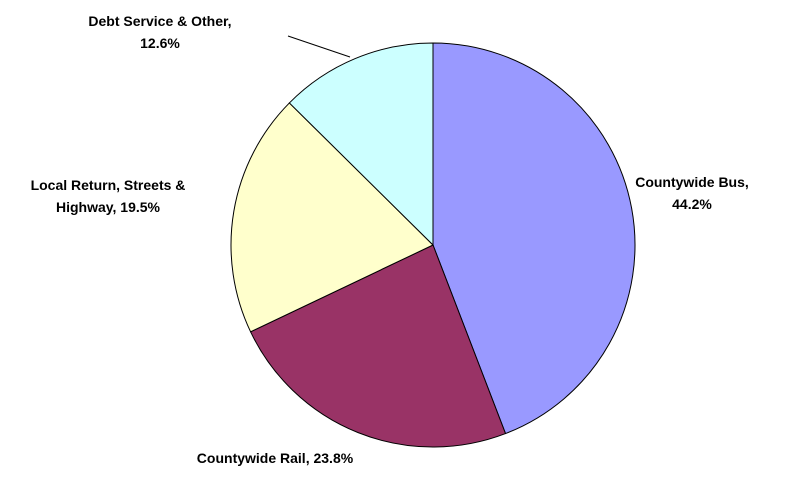  I want to click on category-label: Local Return, Streets & Highway,, so click(108, 196).